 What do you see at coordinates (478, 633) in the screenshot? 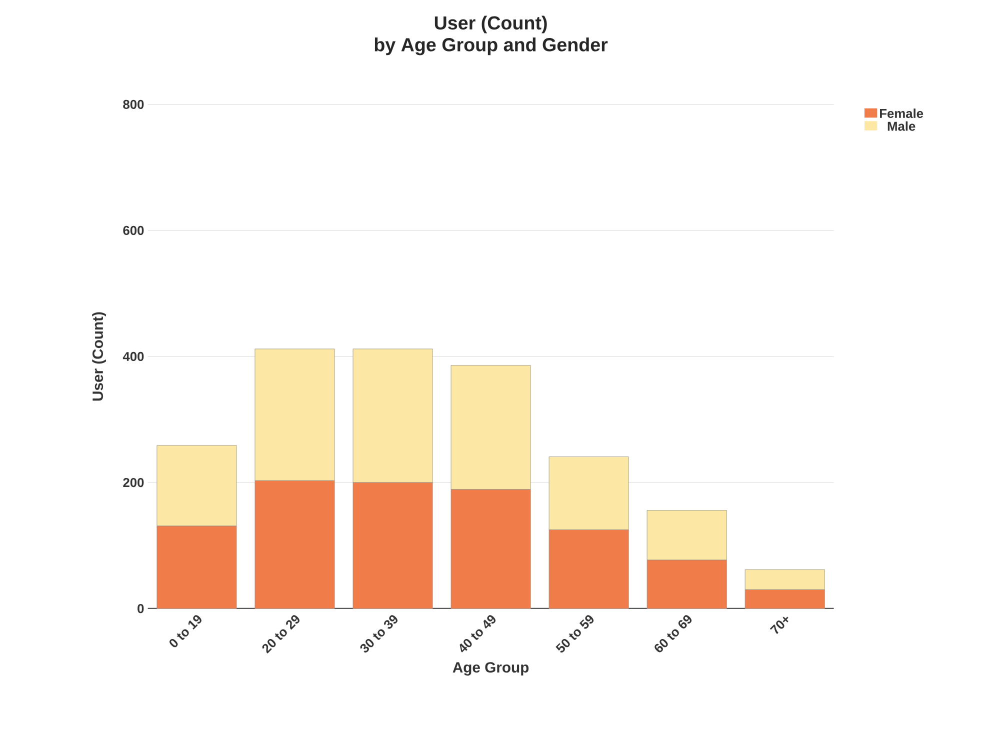
I see `x-tick-label: 40 to 49` at bounding box center [478, 633].